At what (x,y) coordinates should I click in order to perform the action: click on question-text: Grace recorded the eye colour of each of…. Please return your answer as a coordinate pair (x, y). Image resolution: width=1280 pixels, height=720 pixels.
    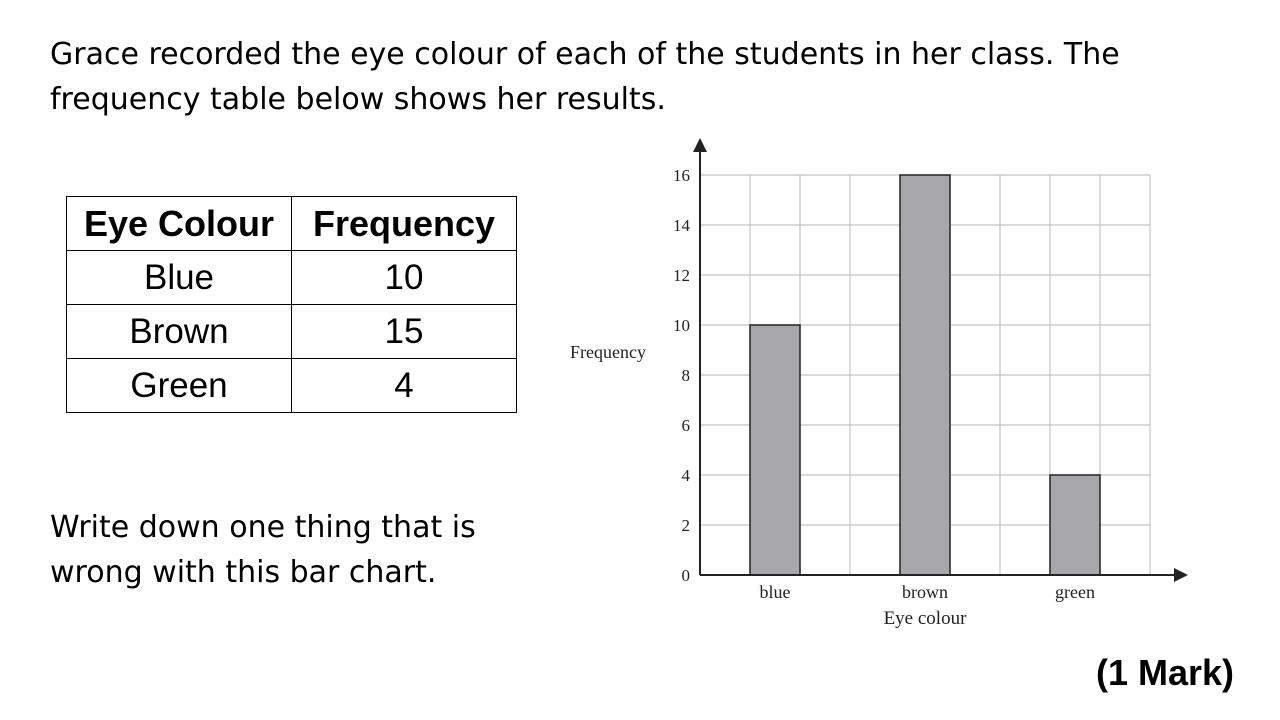
    Looking at the image, I should click on (585, 77).